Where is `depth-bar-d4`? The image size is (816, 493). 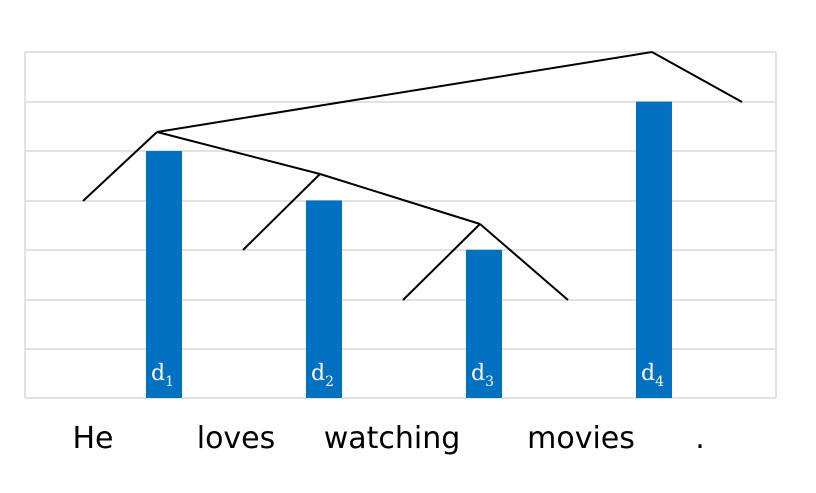
depth-bar-d4 is located at coordinates (654, 249).